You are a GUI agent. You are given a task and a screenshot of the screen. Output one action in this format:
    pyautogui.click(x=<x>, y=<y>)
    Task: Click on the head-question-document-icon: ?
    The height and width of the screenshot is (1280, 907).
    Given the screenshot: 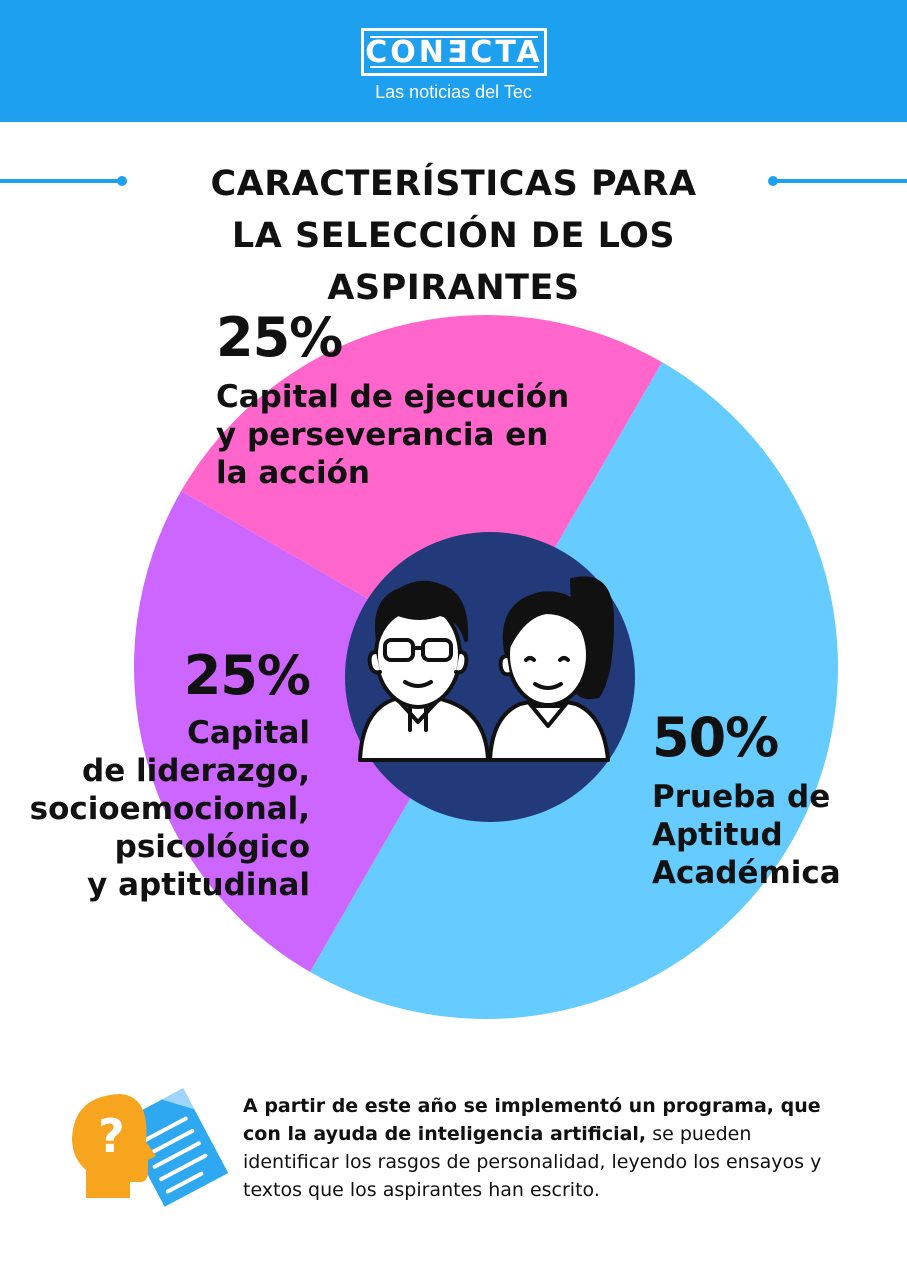 What is the action you would take?
    pyautogui.click(x=150, y=1147)
    